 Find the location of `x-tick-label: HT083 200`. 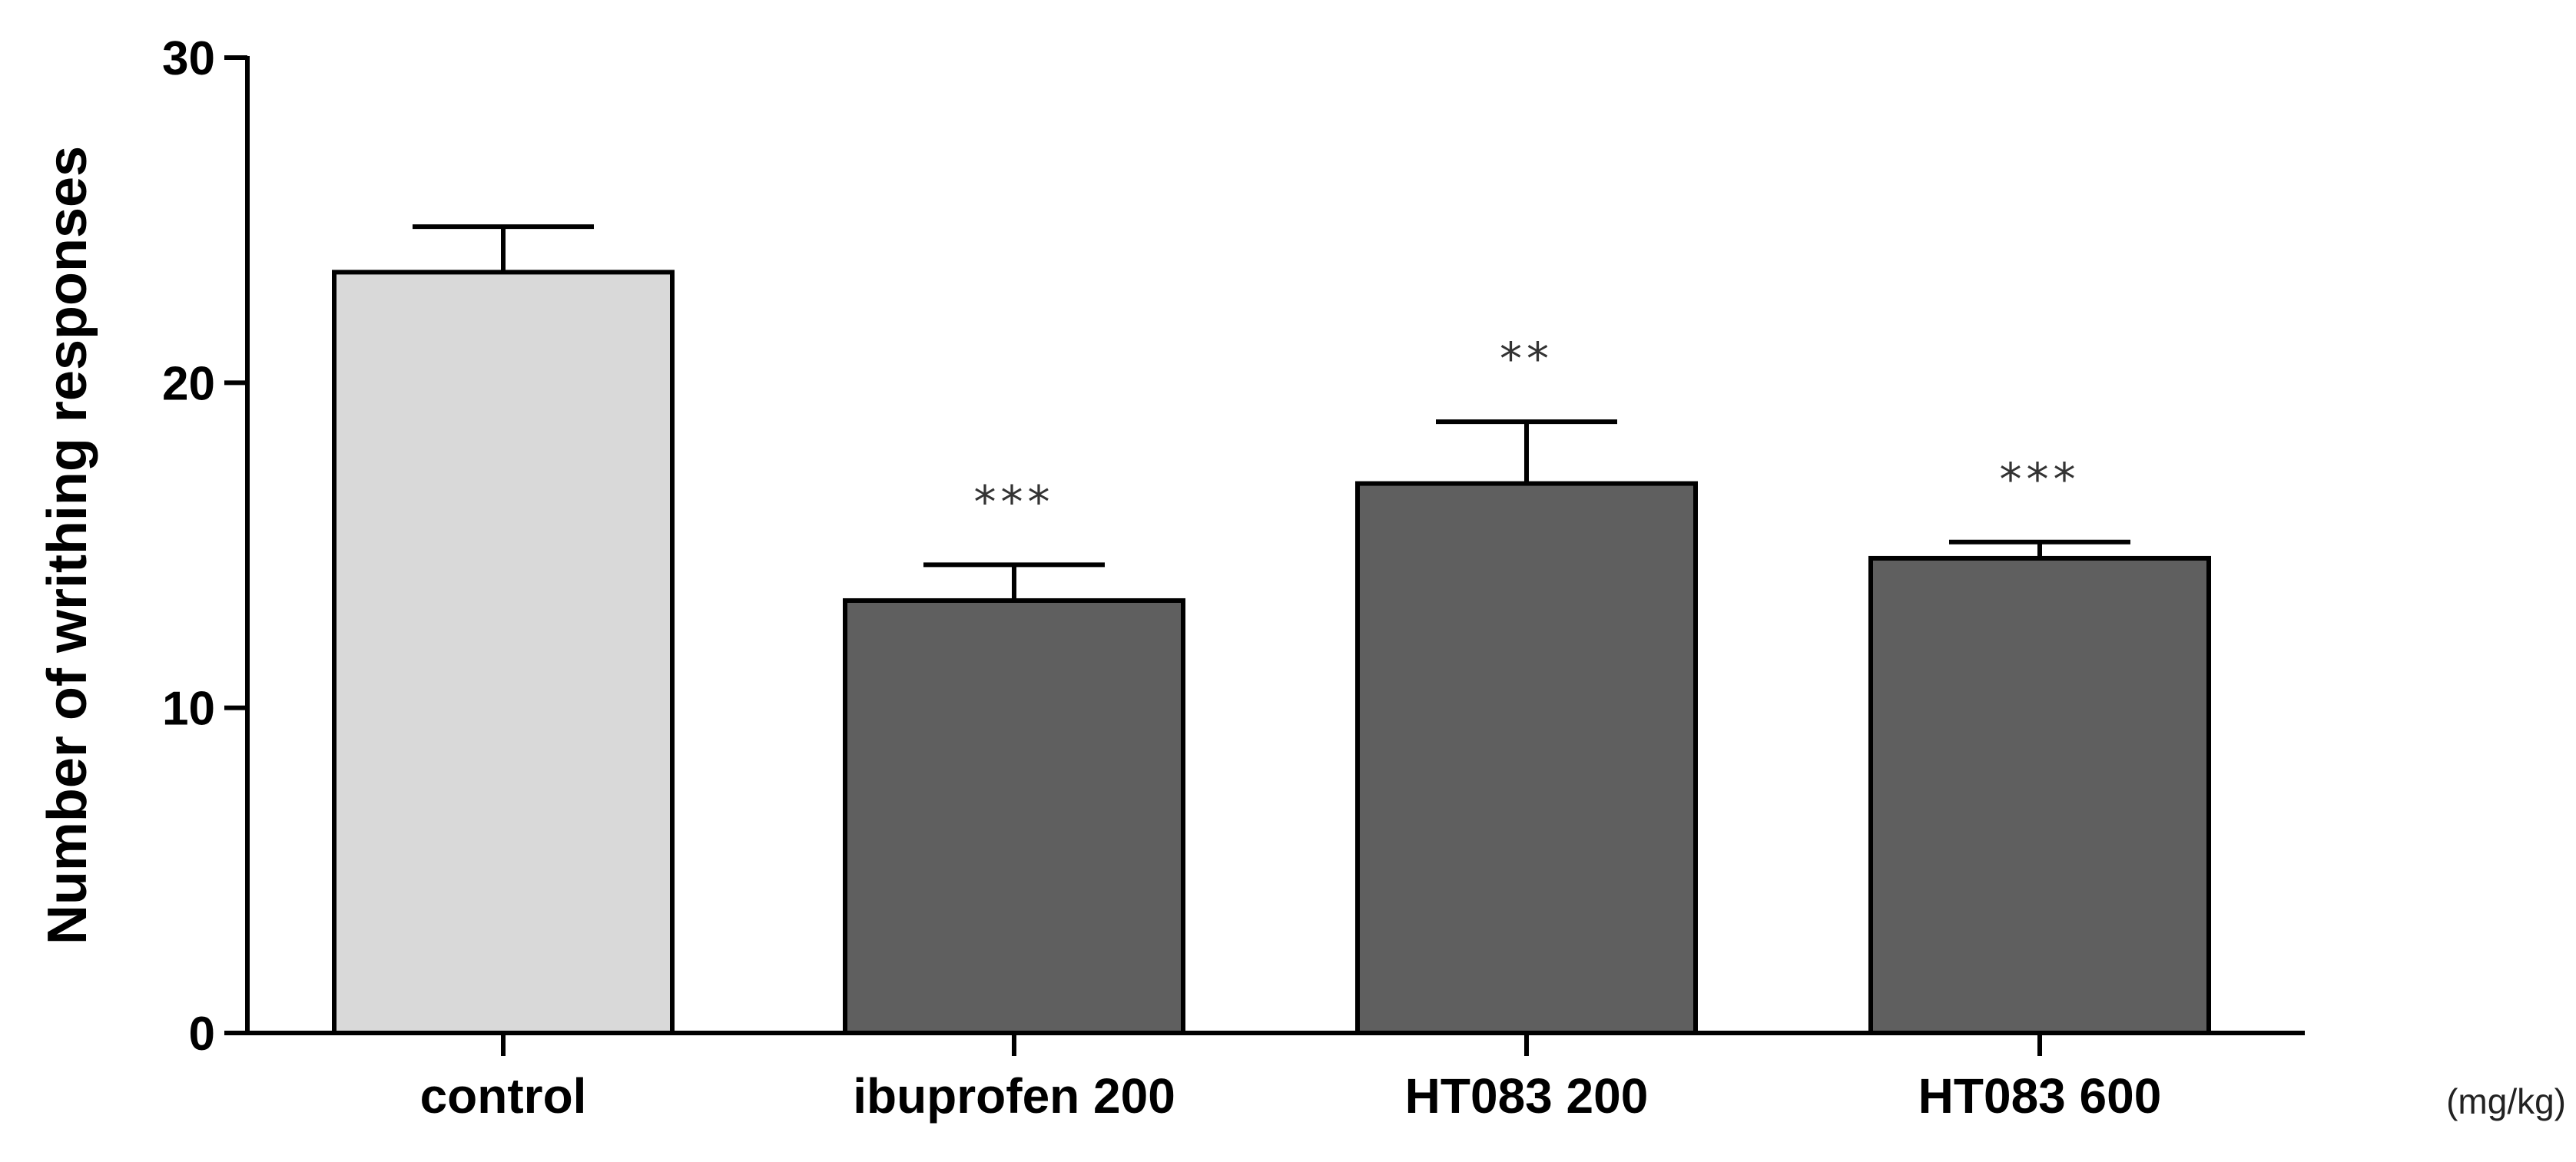

x-tick-label: HT083 200 is located at coordinates (1527, 1096).